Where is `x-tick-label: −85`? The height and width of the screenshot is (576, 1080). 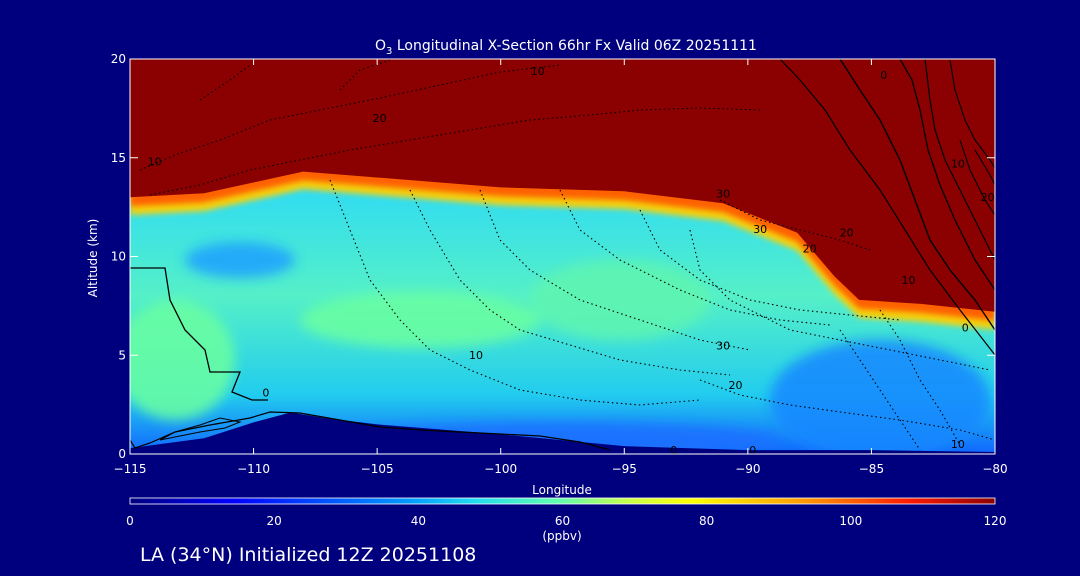 x-tick-label: −85 is located at coordinates (871, 469).